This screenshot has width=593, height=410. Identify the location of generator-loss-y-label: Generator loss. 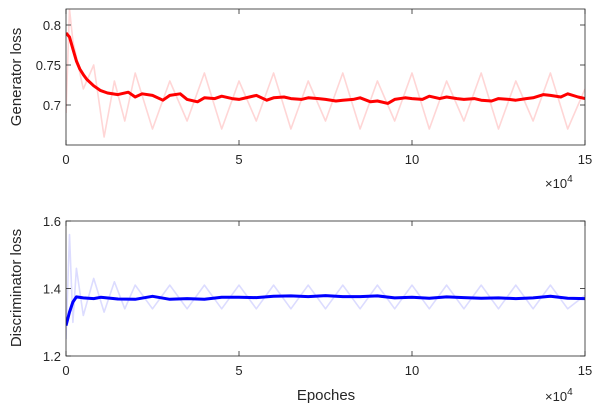
(16, 77).